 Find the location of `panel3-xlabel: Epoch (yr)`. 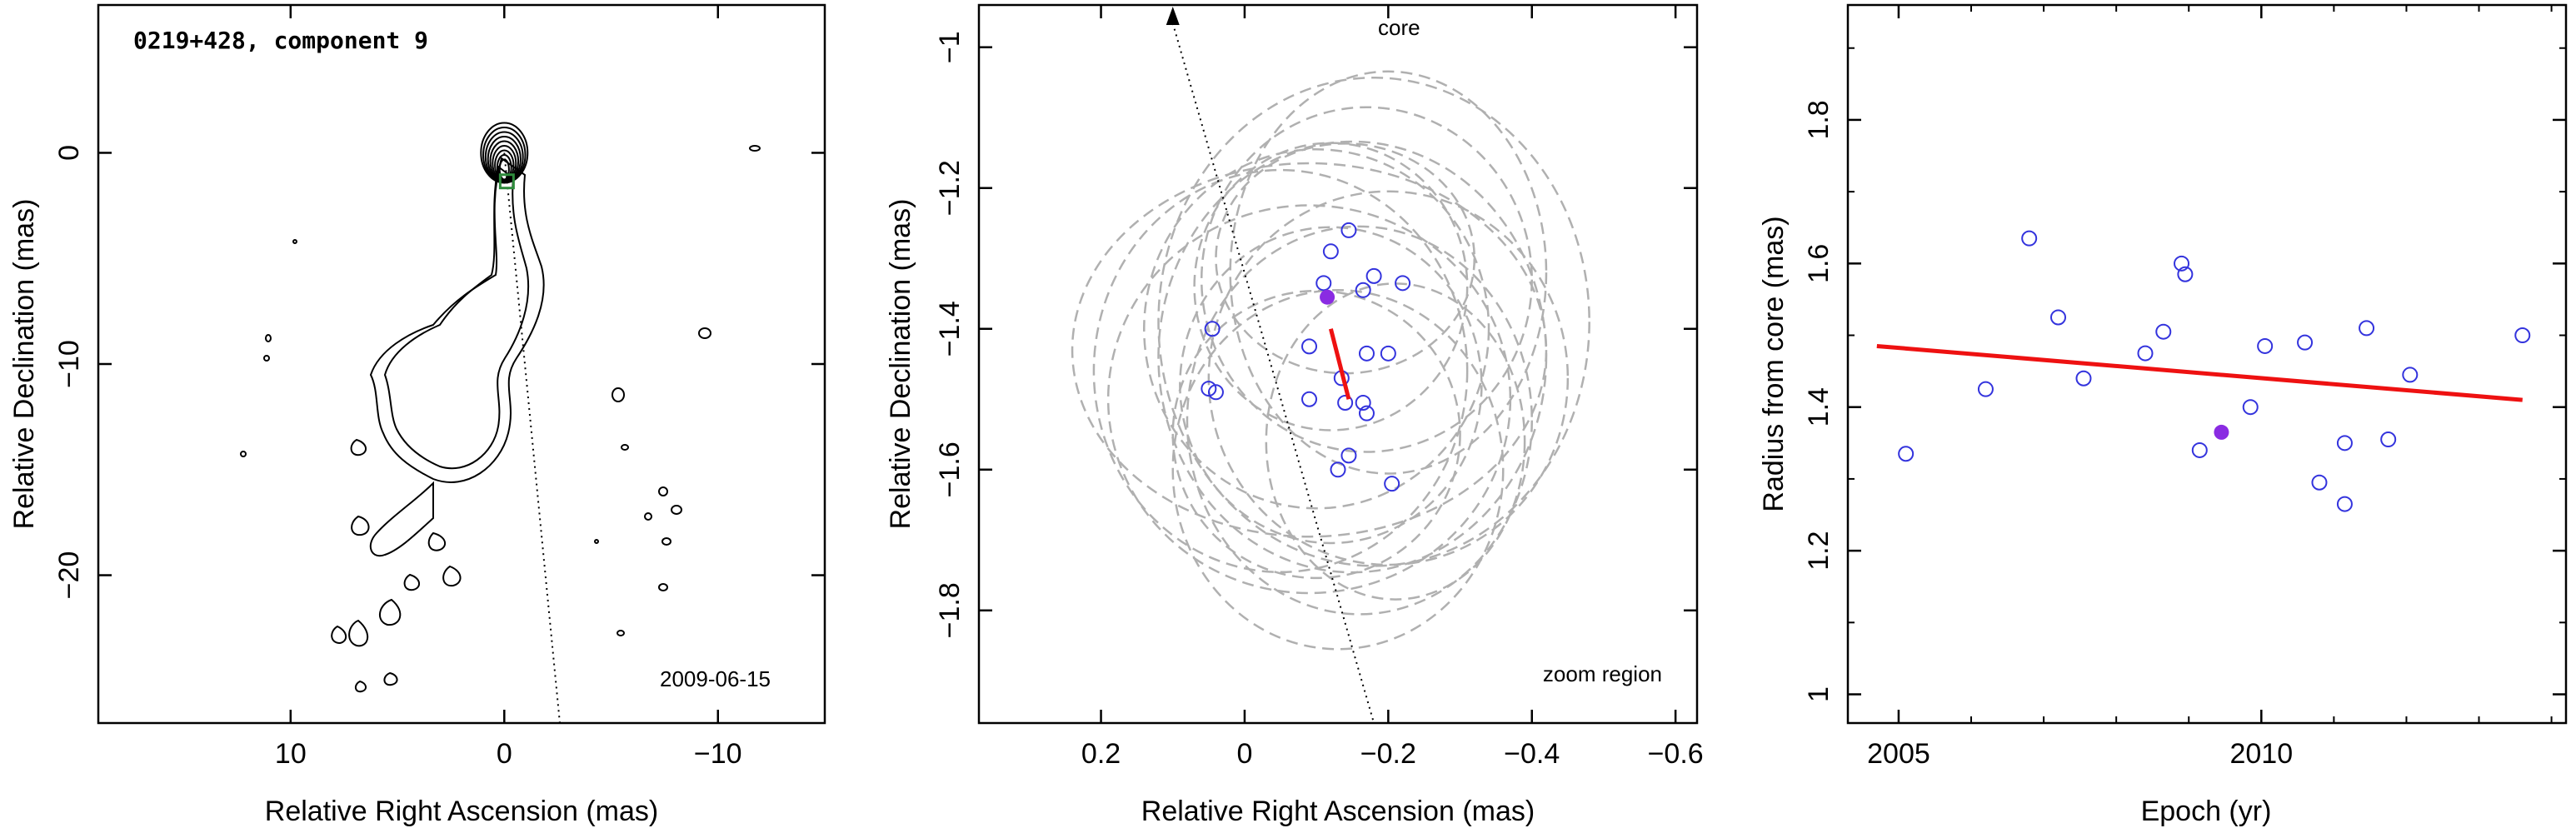

panel3-xlabel: Epoch (yr) is located at coordinates (2206, 811).